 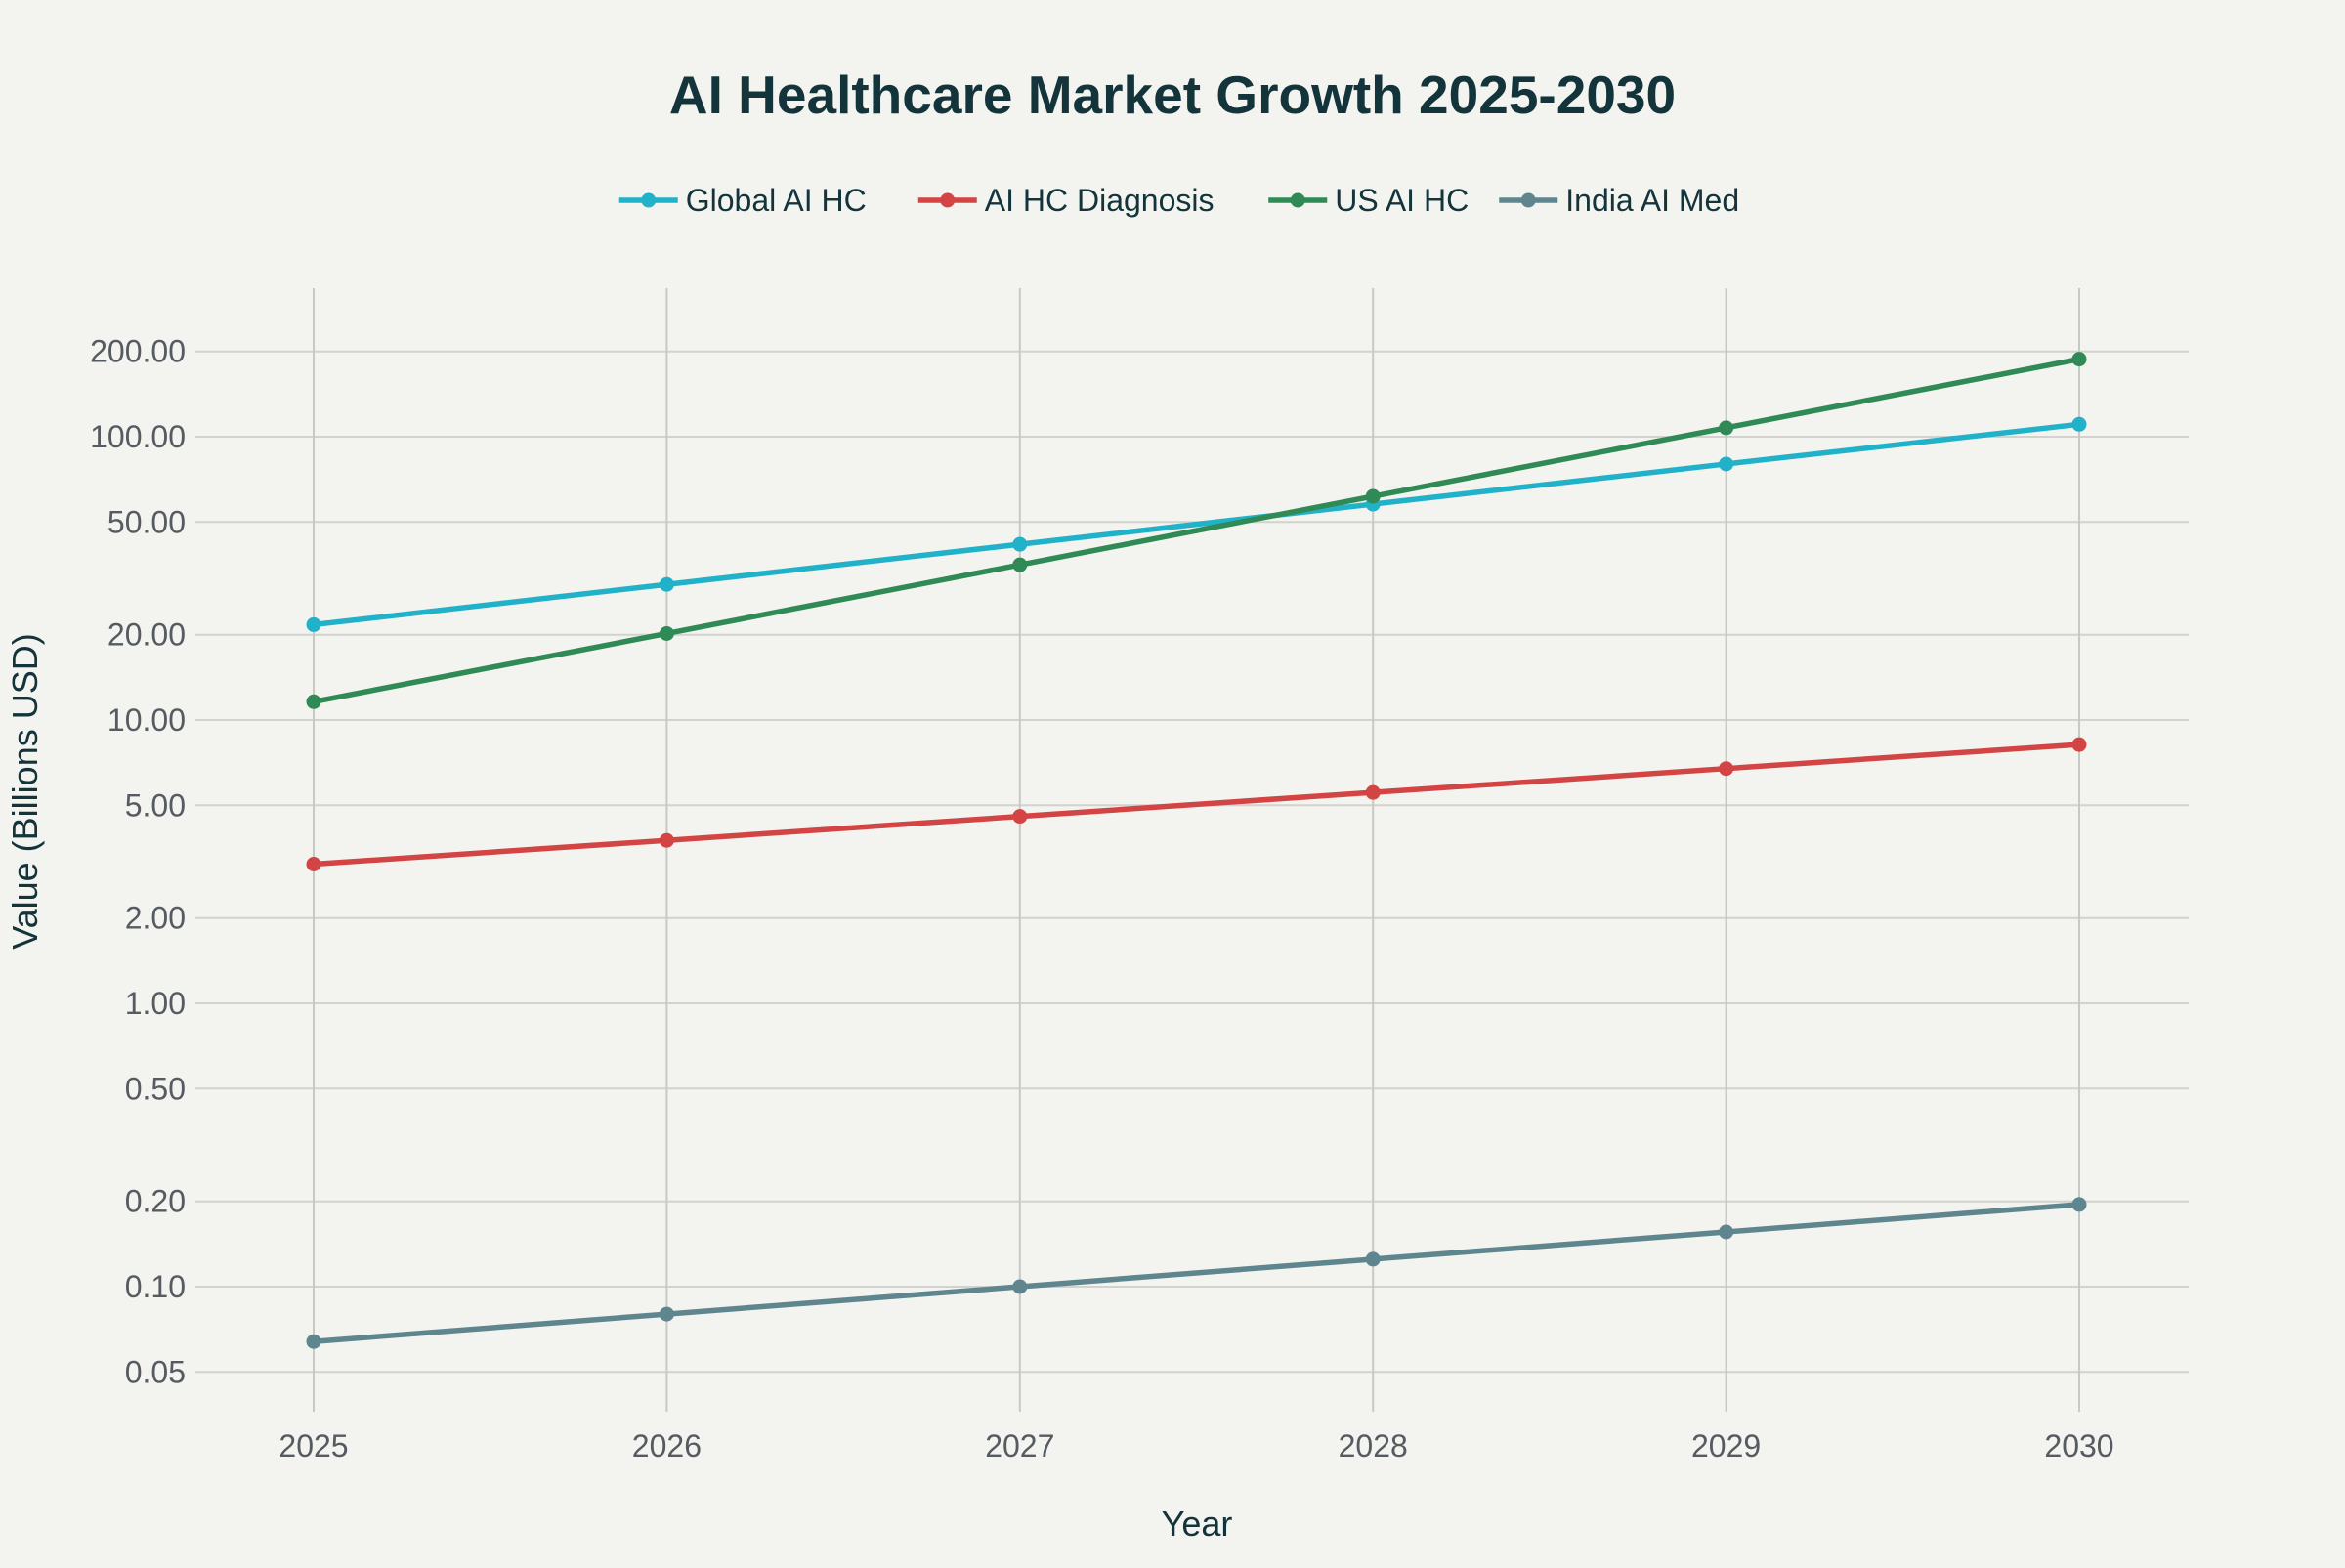 What do you see at coordinates (1020, 1445) in the screenshot?
I see `x-tick-label: 2027` at bounding box center [1020, 1445].